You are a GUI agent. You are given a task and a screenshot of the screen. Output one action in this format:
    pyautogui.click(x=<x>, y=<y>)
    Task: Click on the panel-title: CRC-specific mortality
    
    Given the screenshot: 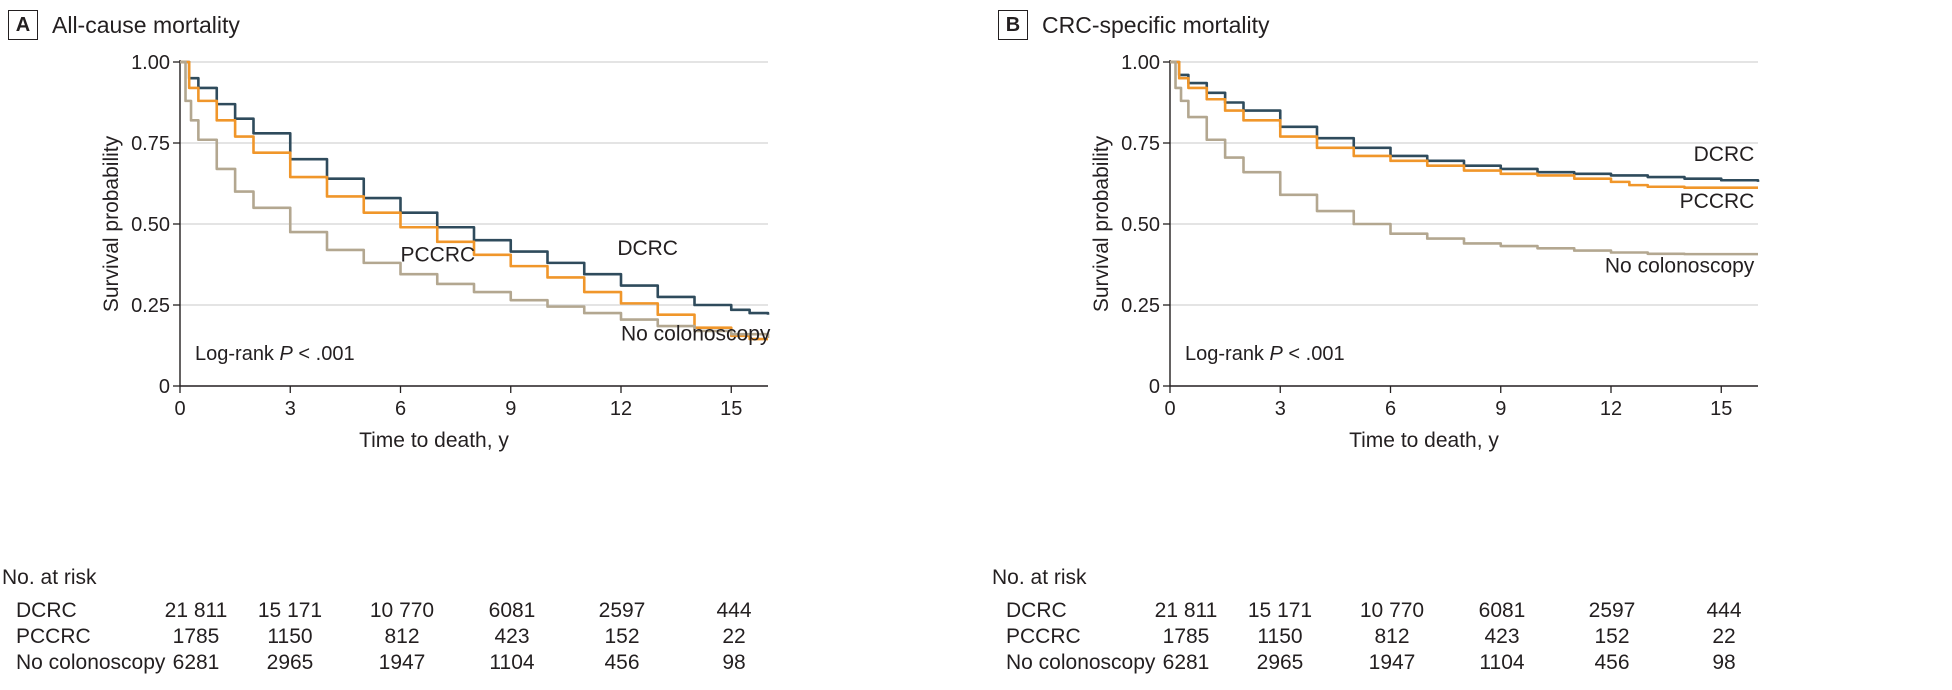 What is the action you would take?
    pyautogui.click(x=1156, y=24)
    